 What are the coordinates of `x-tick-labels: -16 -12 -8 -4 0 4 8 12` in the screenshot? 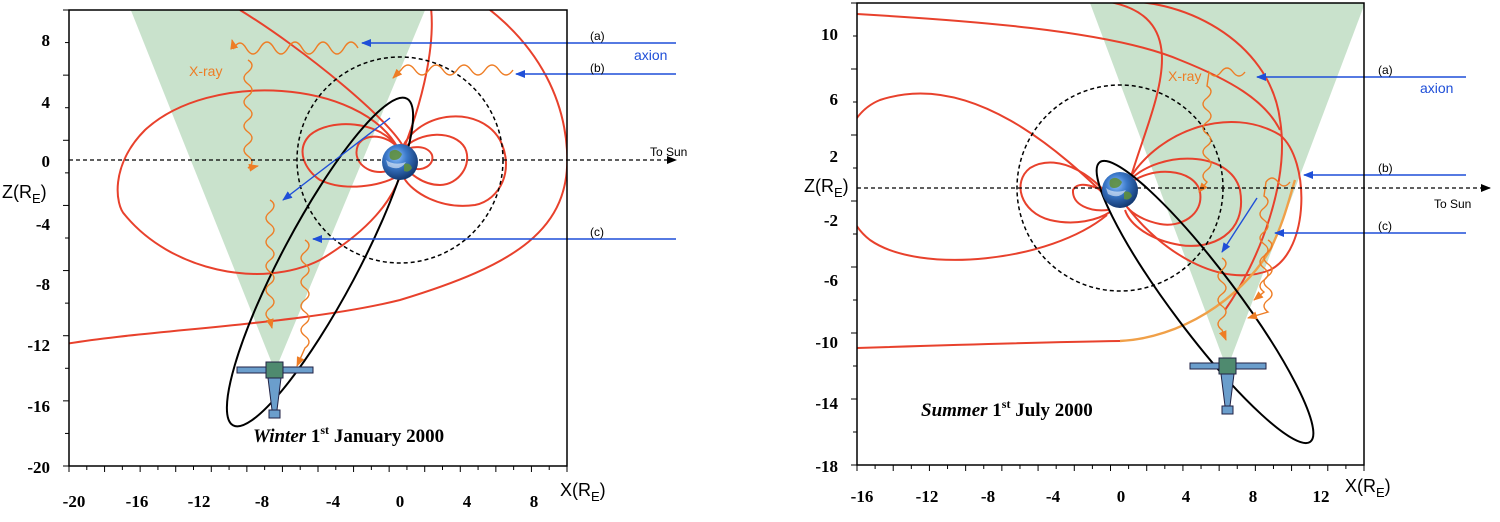 It's located at (1090, 496).